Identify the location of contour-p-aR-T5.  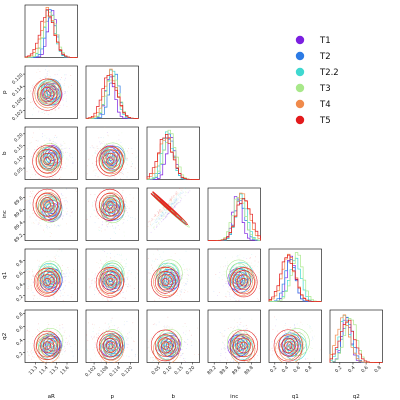
(47, 94).